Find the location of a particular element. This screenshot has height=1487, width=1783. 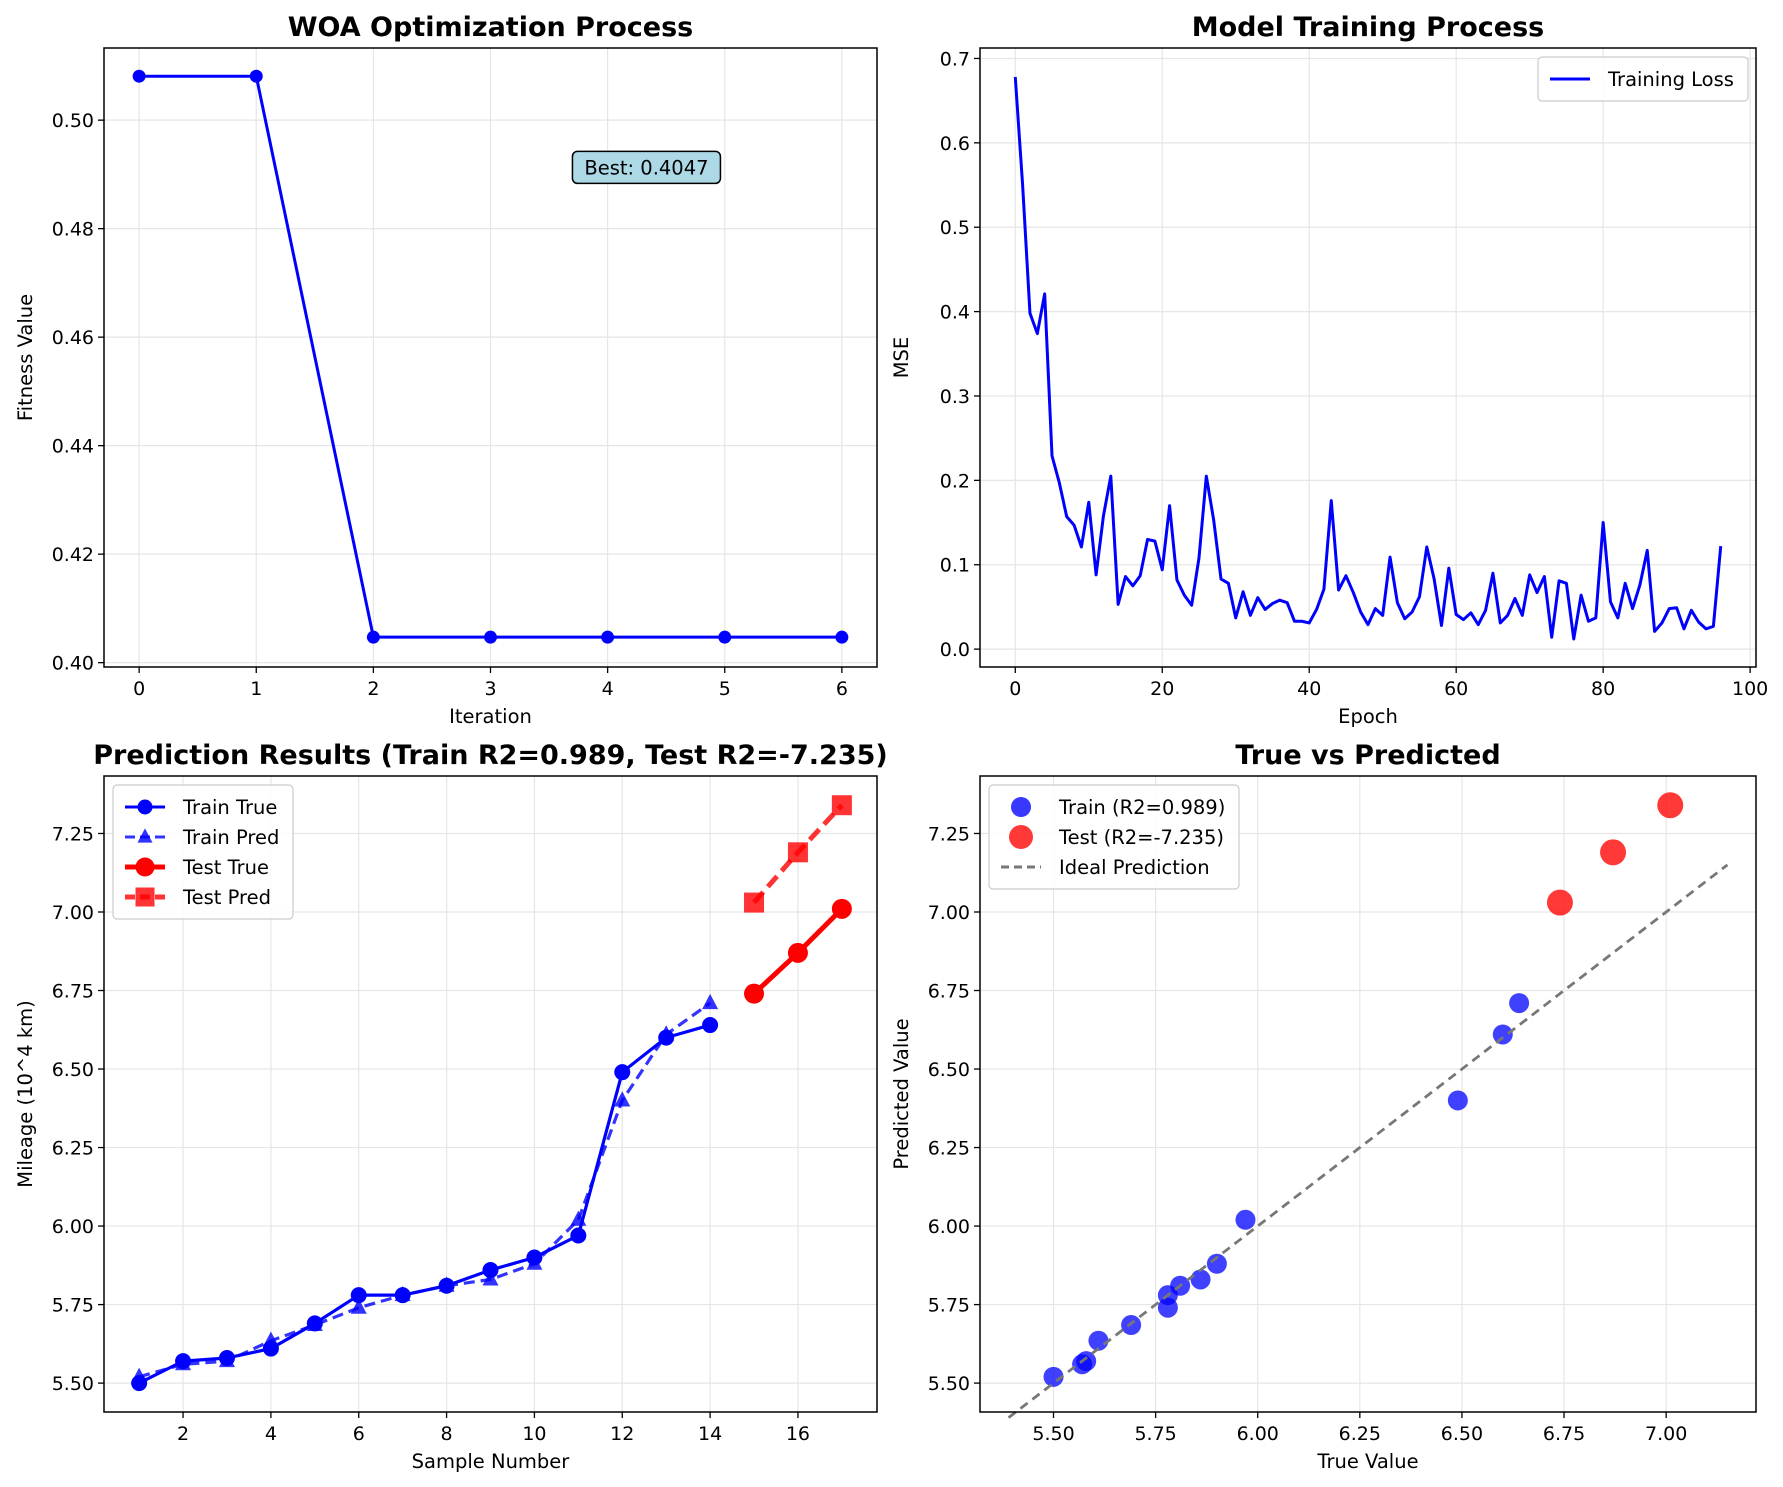

y-tick-label: 5.75 is located at coordinates (73, 1306).